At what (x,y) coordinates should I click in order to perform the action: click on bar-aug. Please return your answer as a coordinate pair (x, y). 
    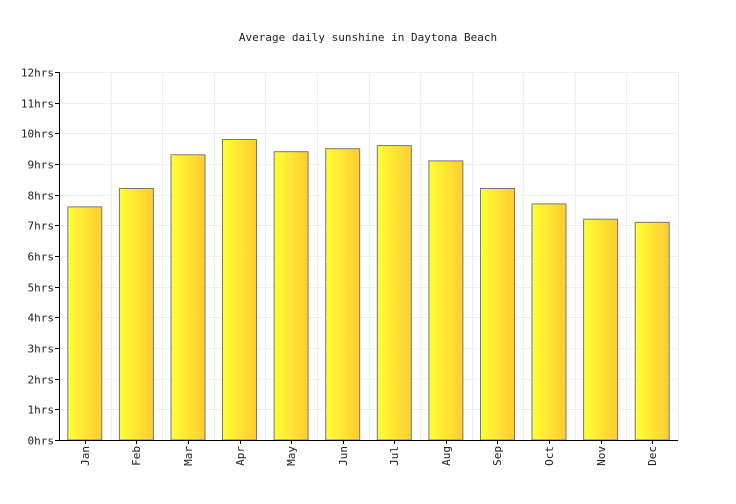
    Looking at the image, I should click on (446, 300).